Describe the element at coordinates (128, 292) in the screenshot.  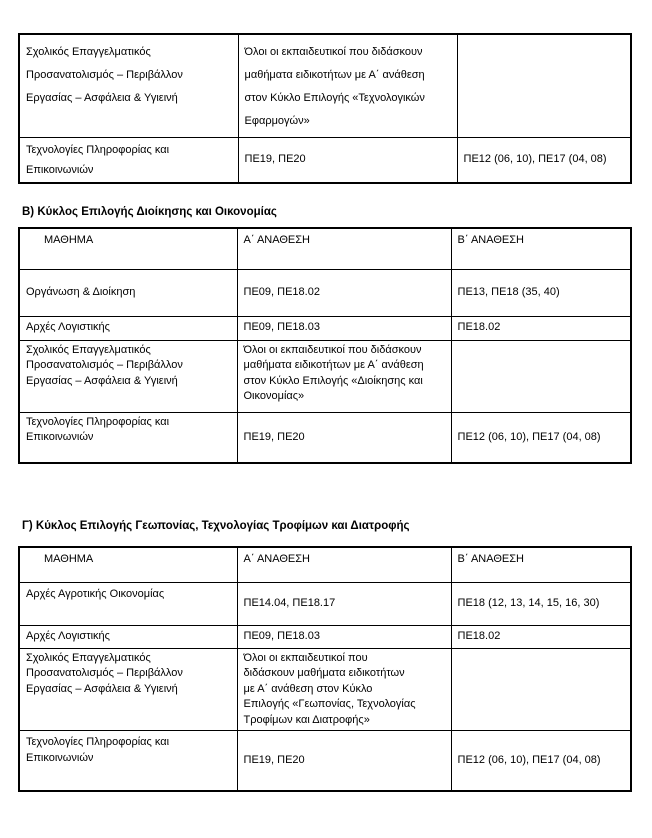
I see `cell-subject: Οργάνωση & Διοίκηση` at that location.